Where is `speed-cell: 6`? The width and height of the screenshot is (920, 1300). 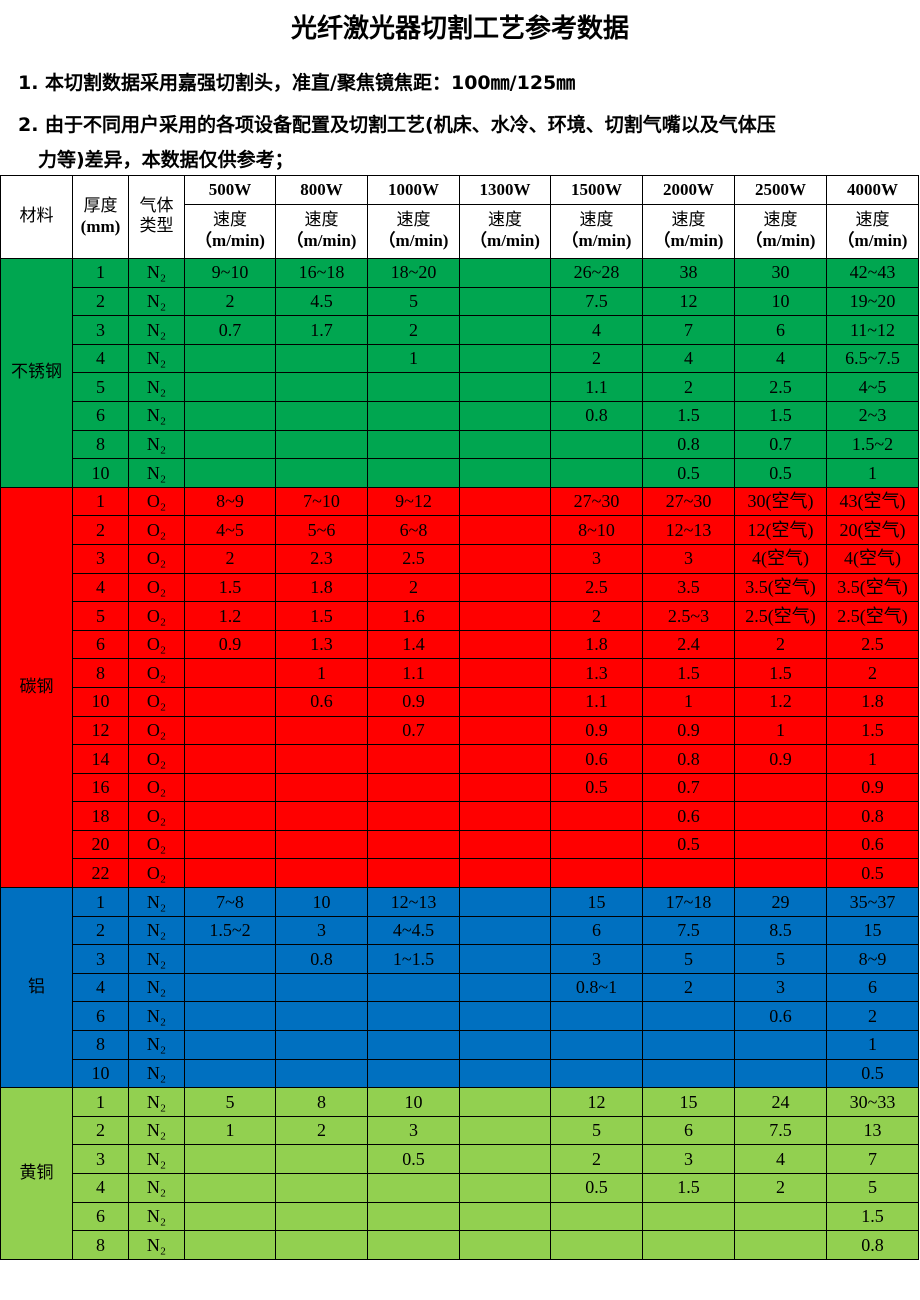 speed-cell: 6 is located at coordinates (596, 930).